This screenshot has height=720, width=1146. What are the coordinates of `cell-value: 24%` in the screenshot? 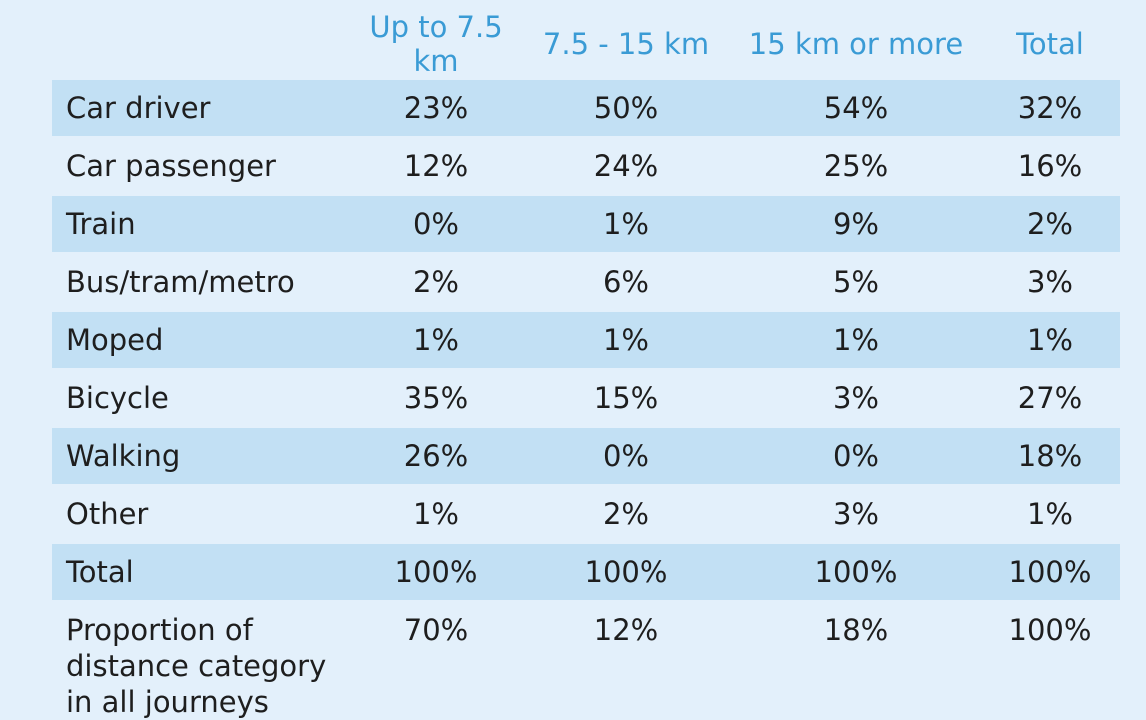 It's located at (626, 165).